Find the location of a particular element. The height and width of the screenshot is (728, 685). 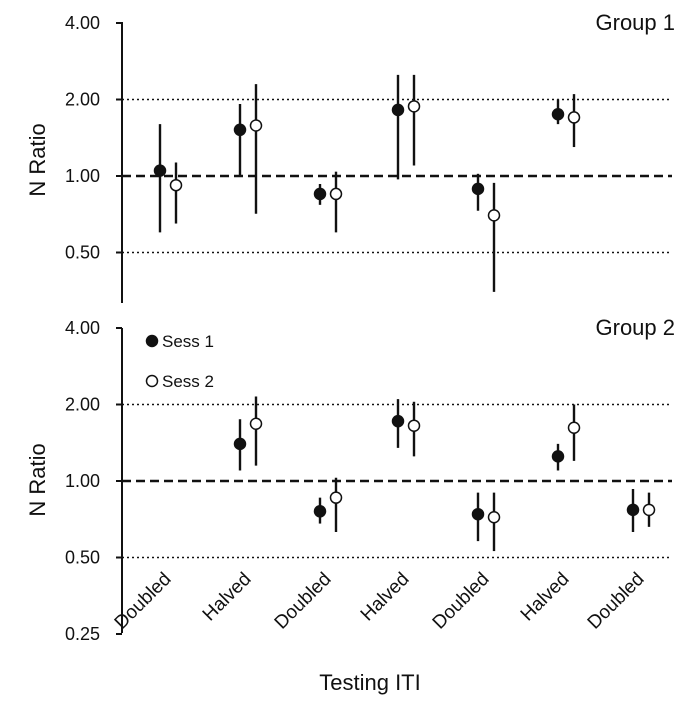

x-category-label-3: Doubled is located at coordinates (303, 601).